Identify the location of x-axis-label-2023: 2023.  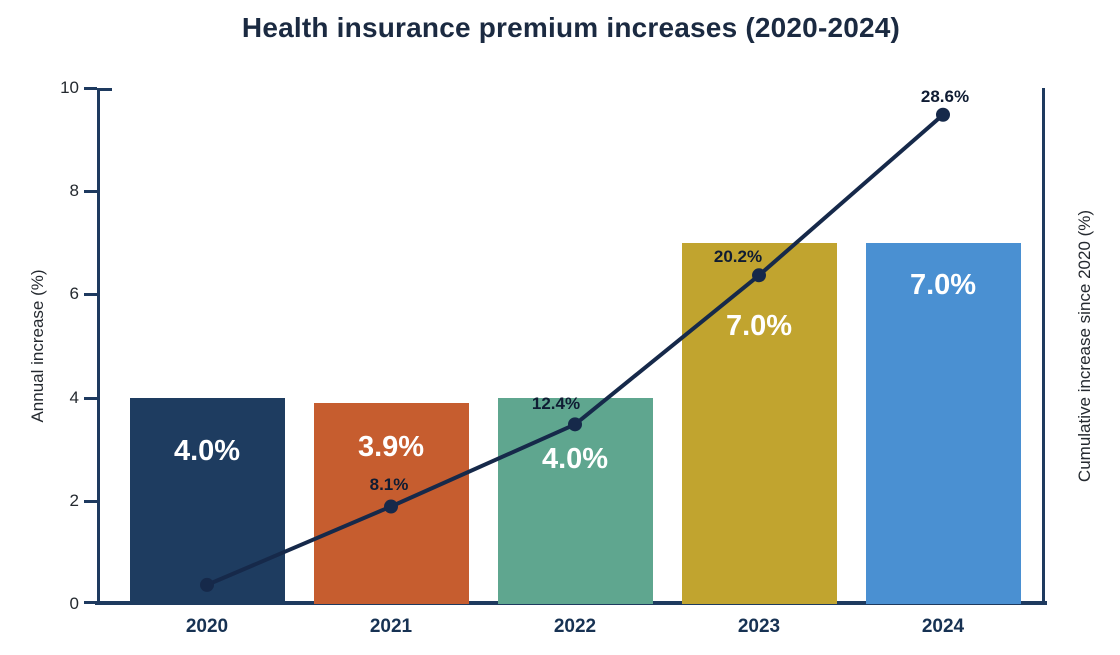
(759, 626).